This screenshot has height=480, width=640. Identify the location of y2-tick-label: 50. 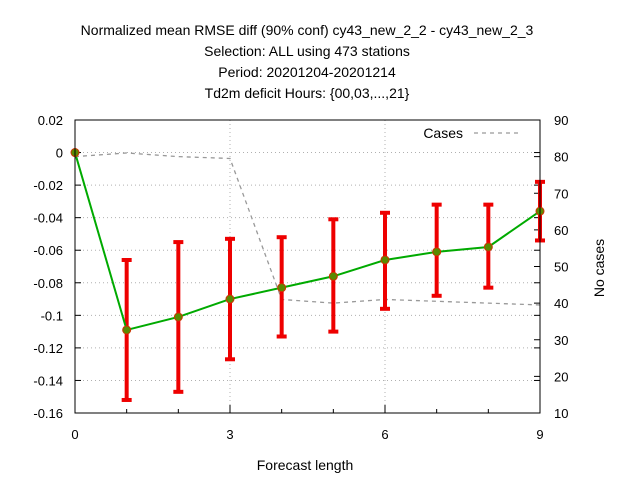
(561, 267).